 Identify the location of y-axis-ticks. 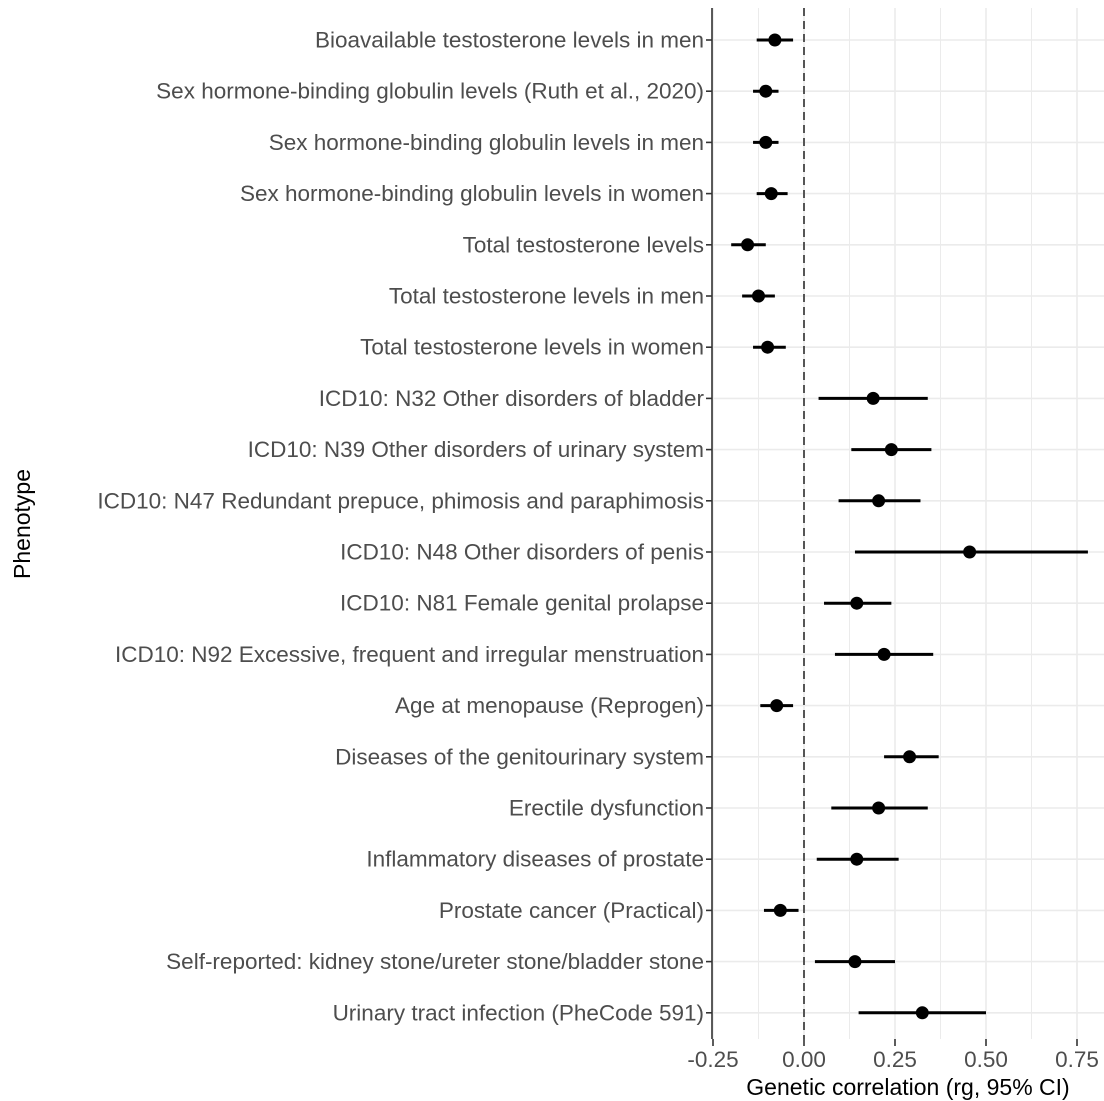
(709, 526).